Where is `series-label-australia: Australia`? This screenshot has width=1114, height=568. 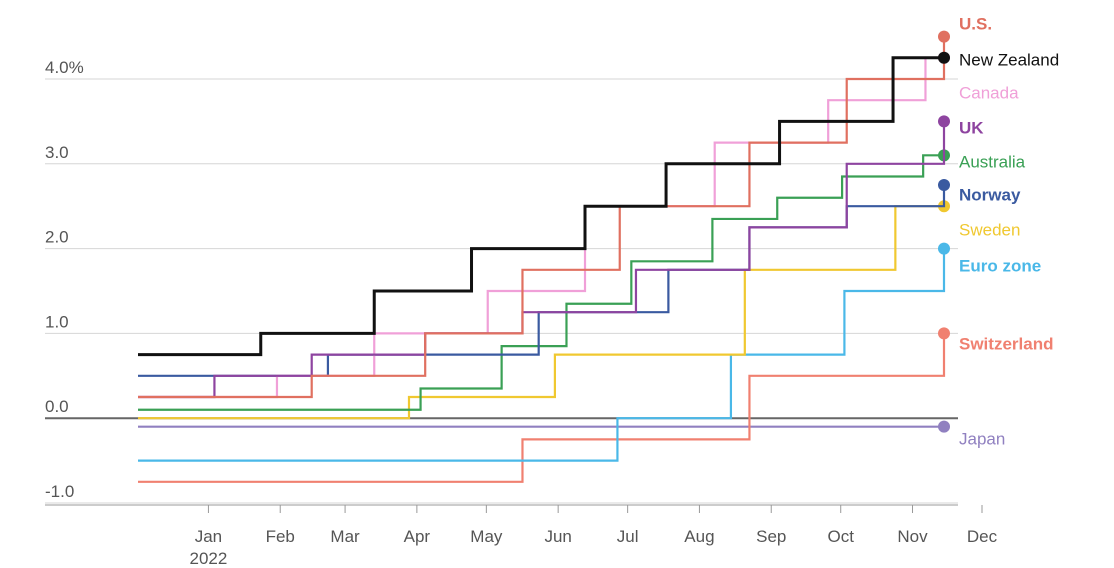
series-label-australia: Australia is located at coordinates (992, 161).